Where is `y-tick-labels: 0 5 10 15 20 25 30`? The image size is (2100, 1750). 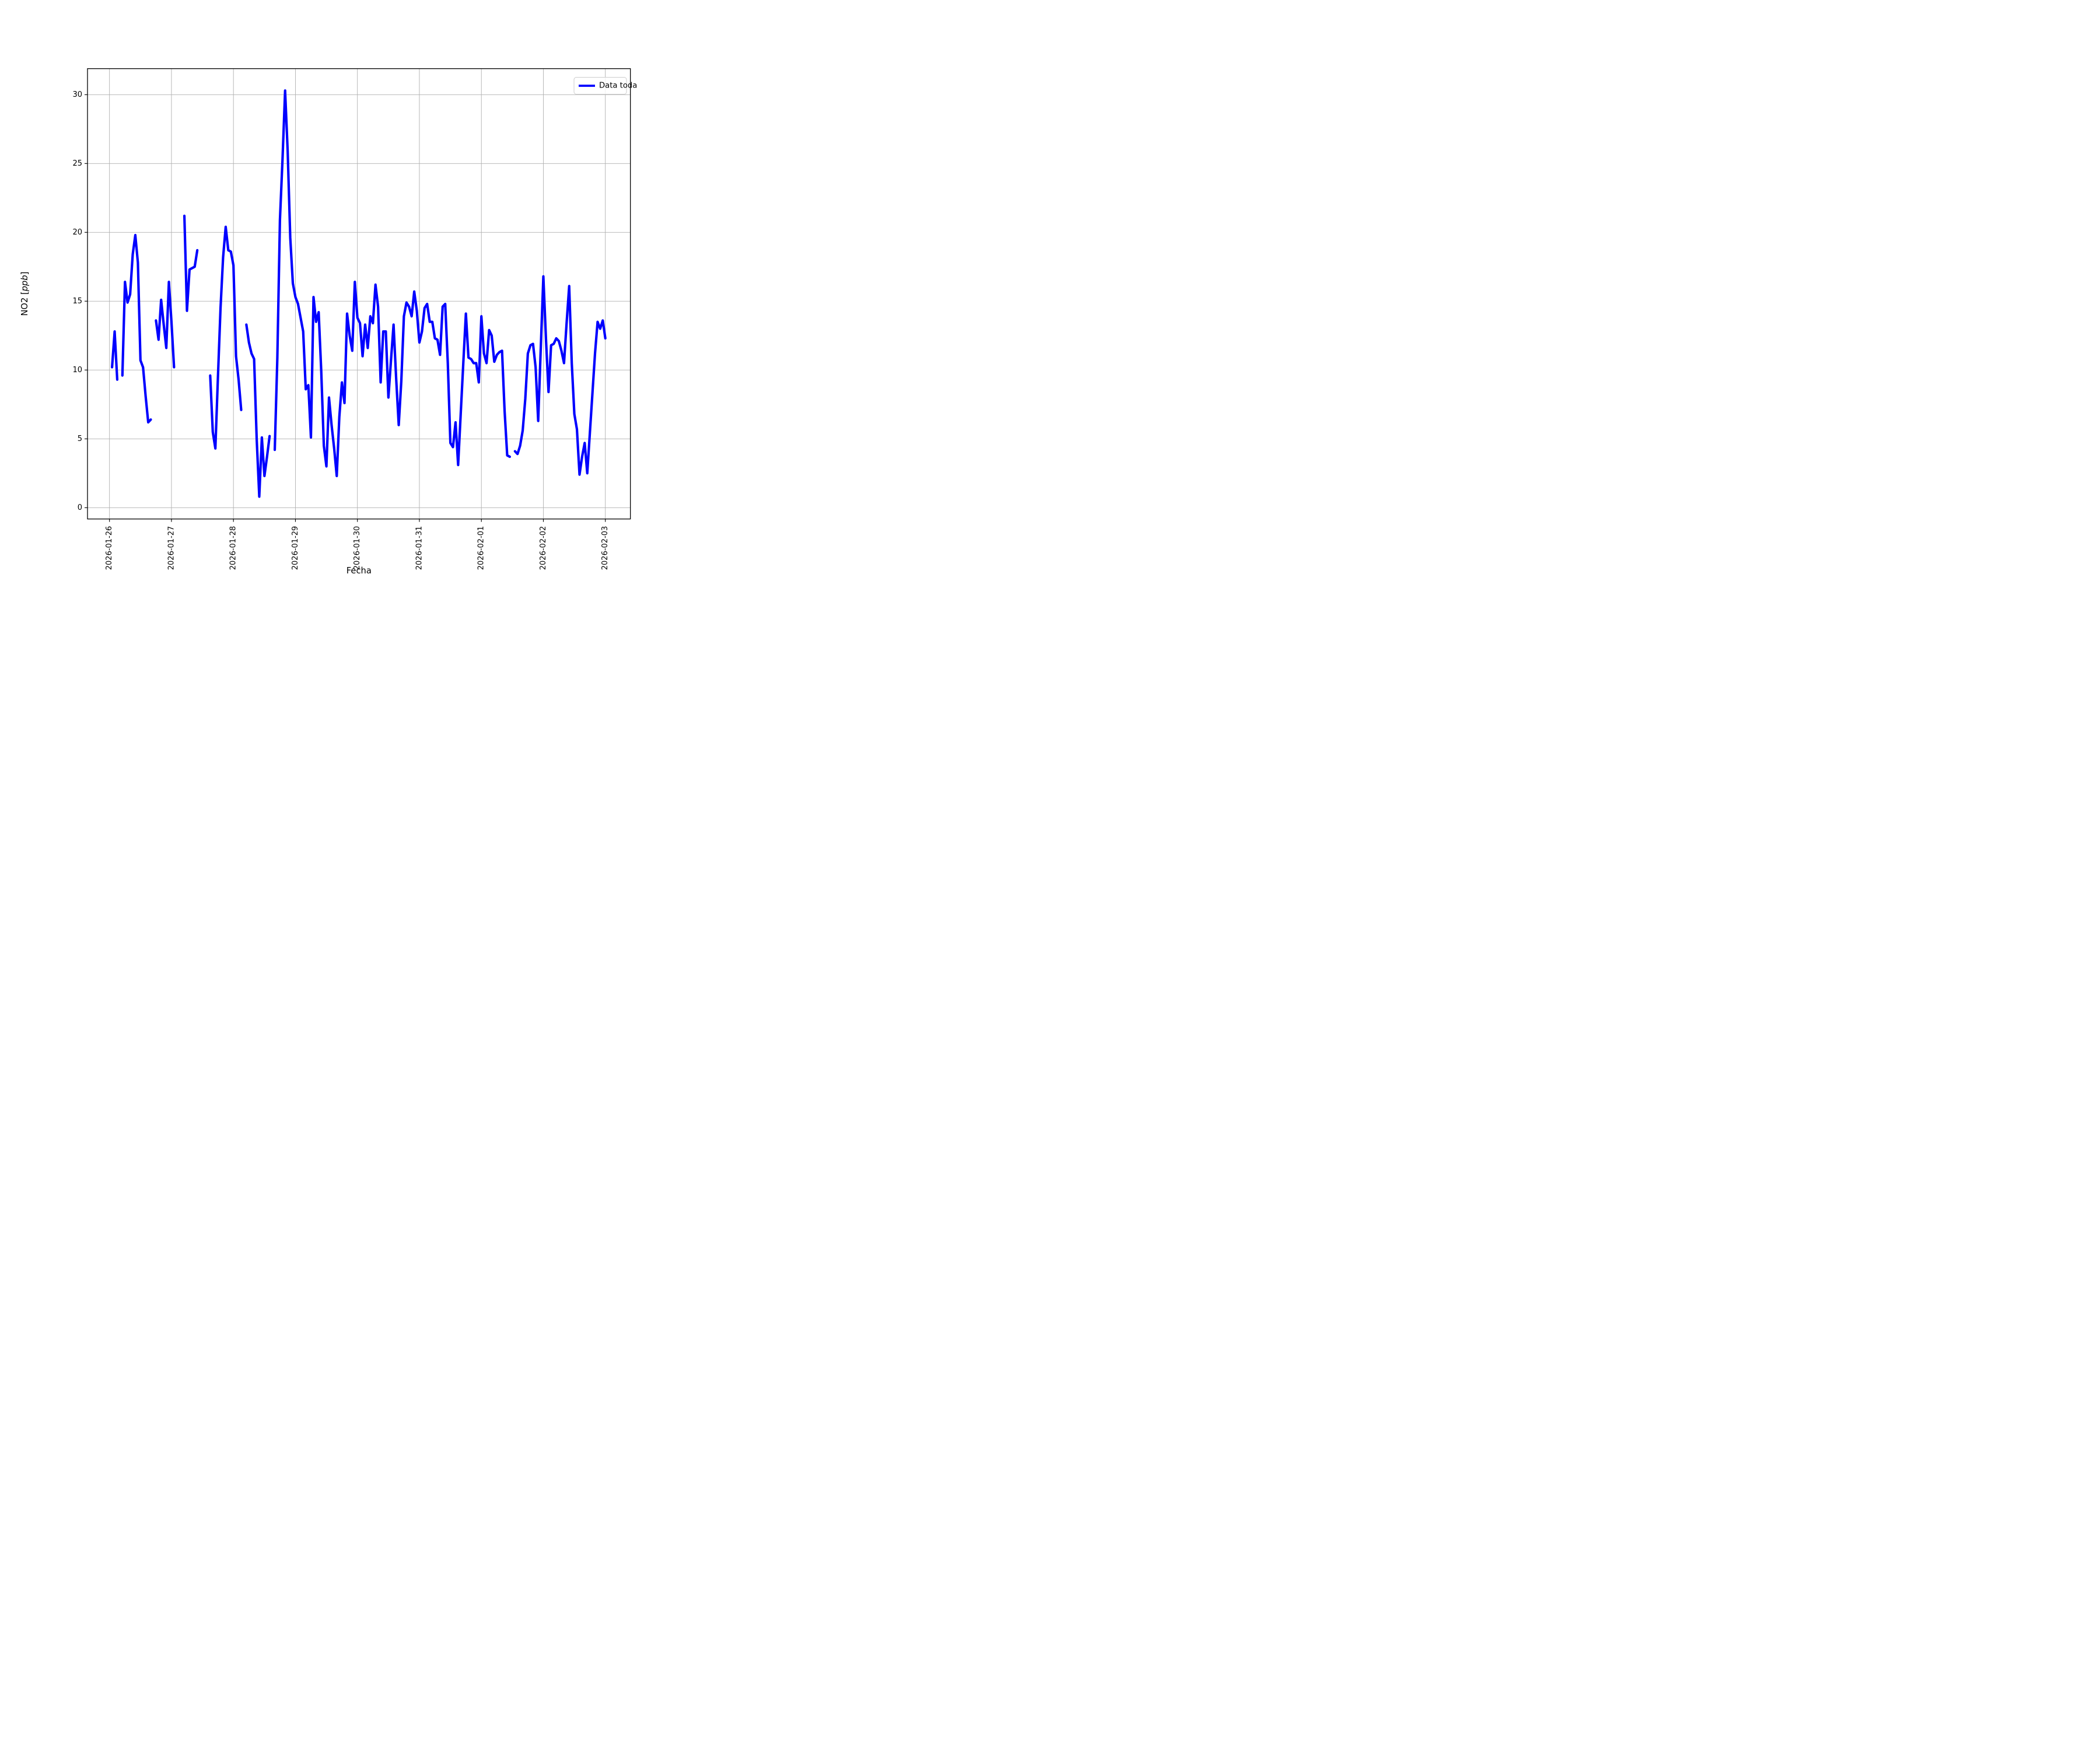
y-tick-labels: 0 5 10 15 20 25 30 is located at coordinates (77, 301).